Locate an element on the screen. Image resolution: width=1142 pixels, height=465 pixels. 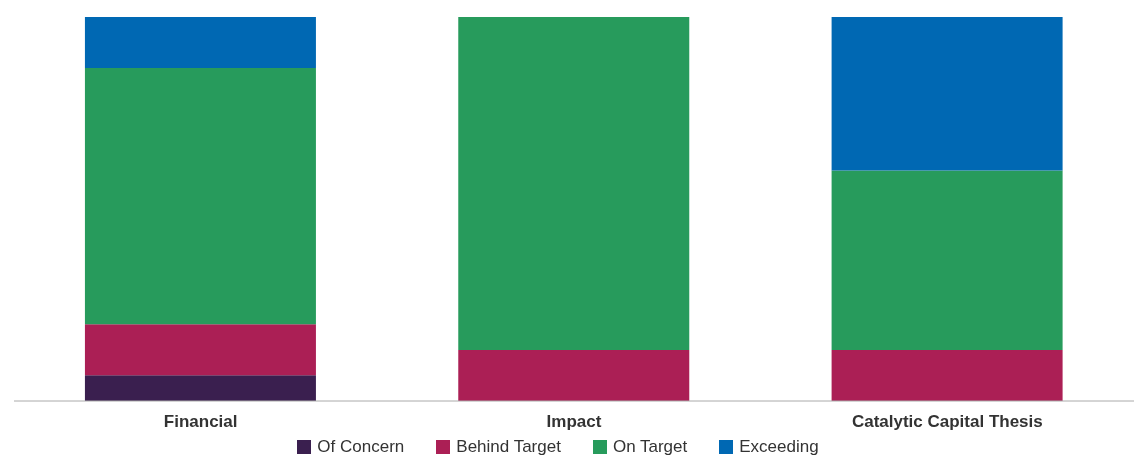
x-tick-label: Catalytic Capital Thesis is located at coordinates (947, 422).